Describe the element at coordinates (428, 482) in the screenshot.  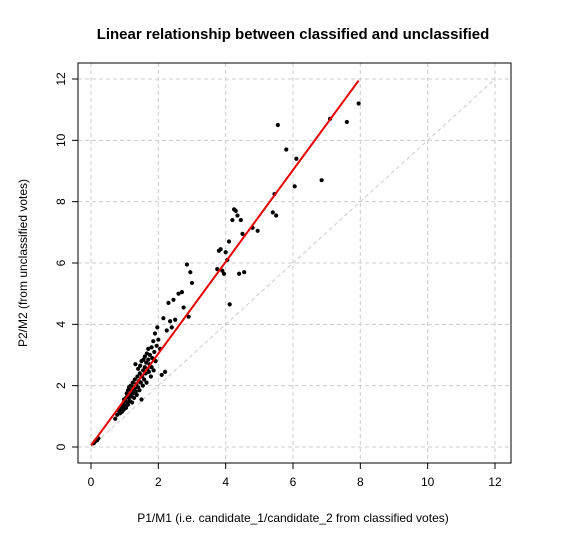
I see `x-tick-label-5: 10` at that location.